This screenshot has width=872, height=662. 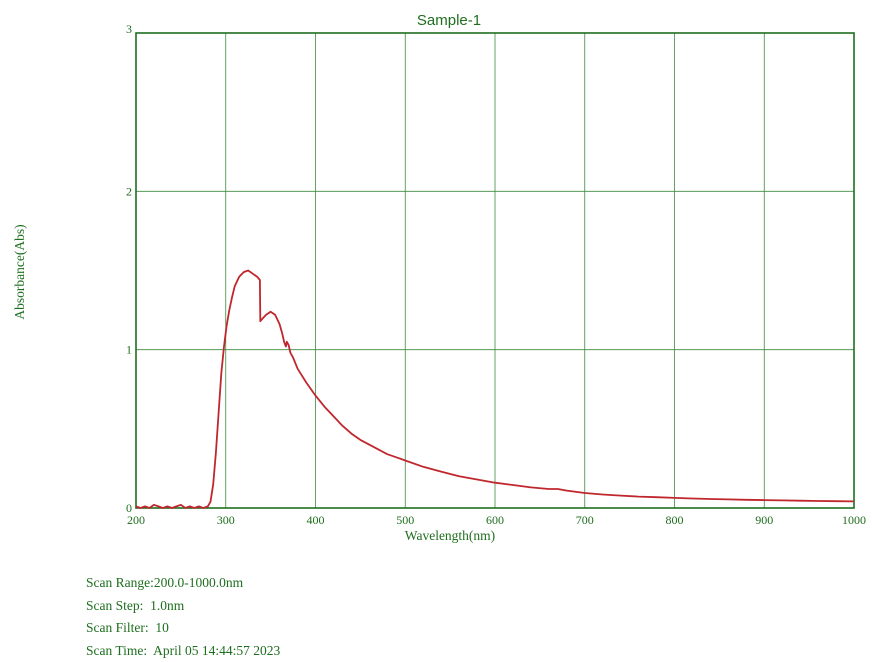 I want to click on x-tick-label: 800, so click(x=675, y=520).